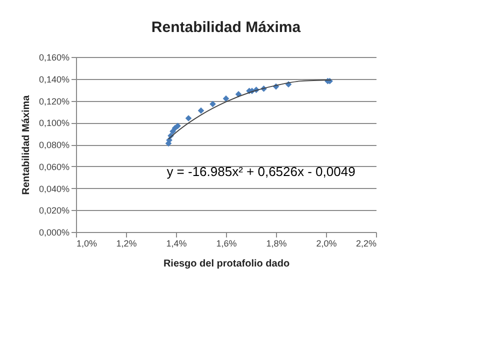 This screenshot has width=480, height=360. What do you see at coordinates (176, 243) in the screenshot?
I see `x-tick-label: 1,4%` at bounding box center [176, 243].